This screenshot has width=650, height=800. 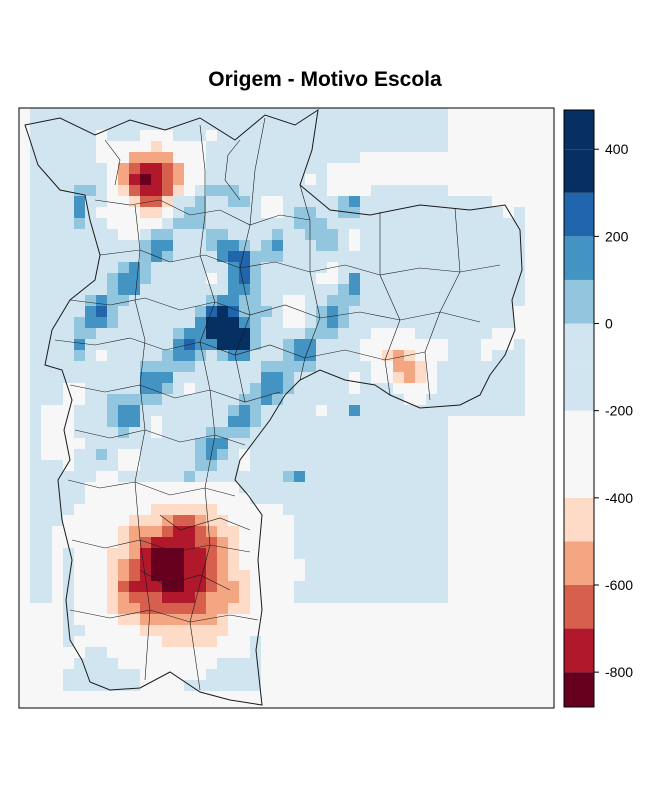 I want to click on colorbar-segment, so click(x=579, y=689).